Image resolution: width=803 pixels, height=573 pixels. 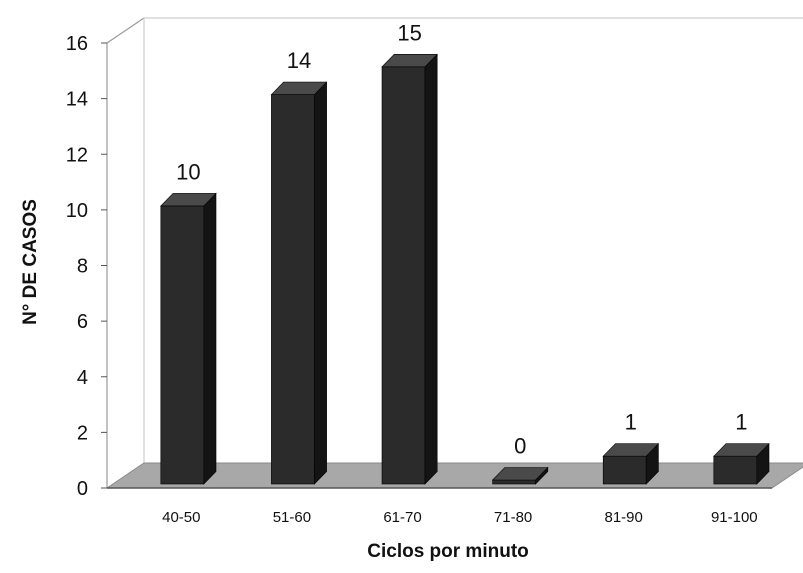 I want to click on y-tick-label: 6, so click(x=82, y=322).